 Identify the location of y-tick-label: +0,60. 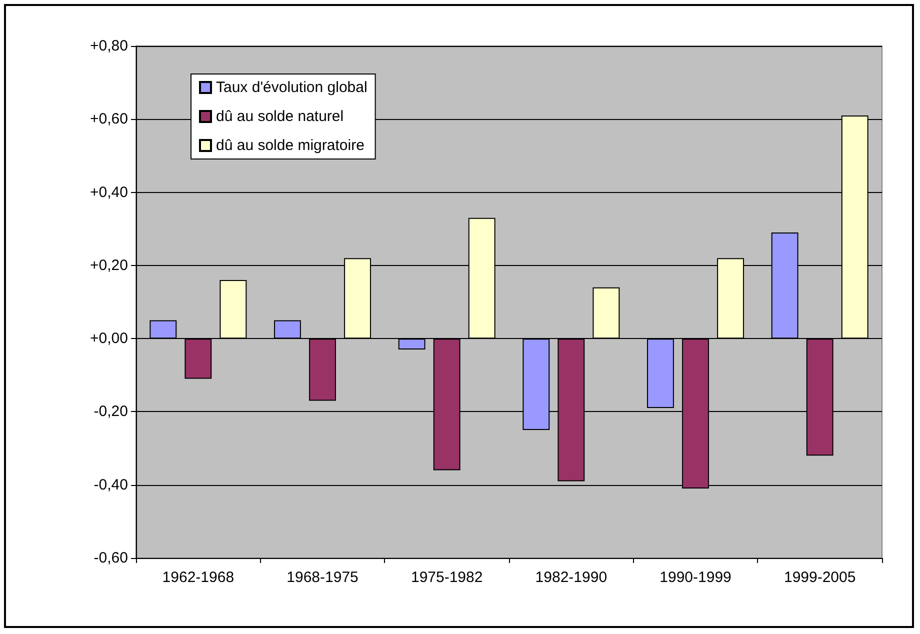
(109, 119).